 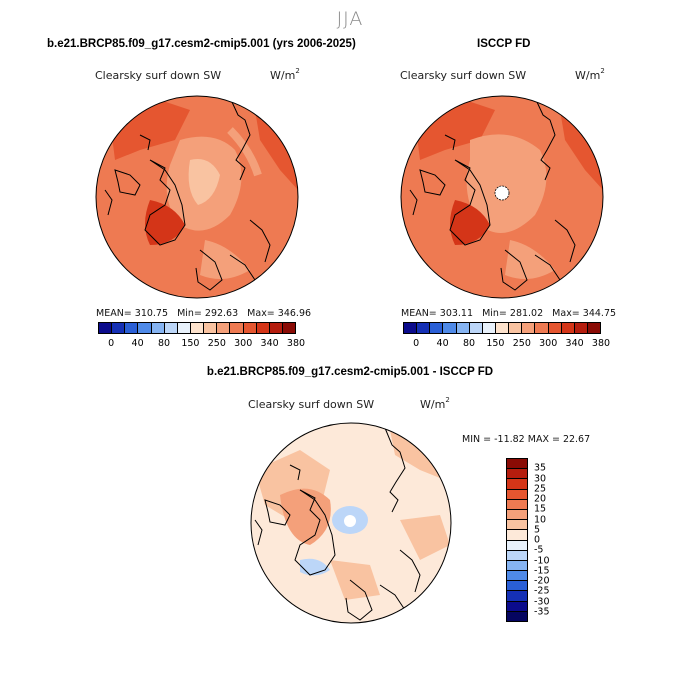 What do you see at coordinates (590, 74) in the screenshot?
I see `obs-units-label: W/m2` at bounding box center [590, 74].